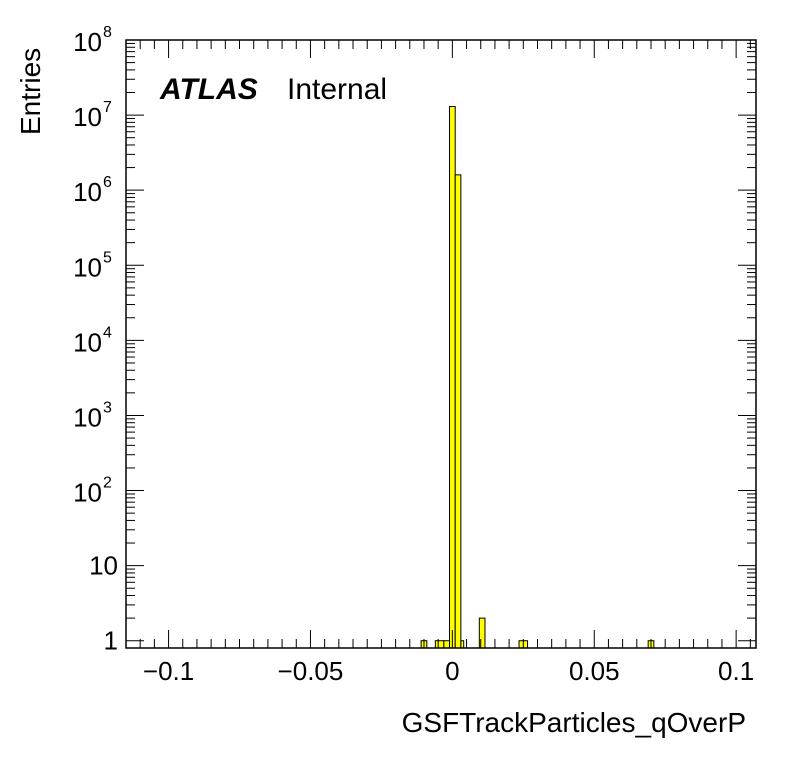 This screenshot has height=772, width=796. Describe the element at coordinates (107, 182) in the screenshot. I see `y-tick-exponent: 6` at that location.